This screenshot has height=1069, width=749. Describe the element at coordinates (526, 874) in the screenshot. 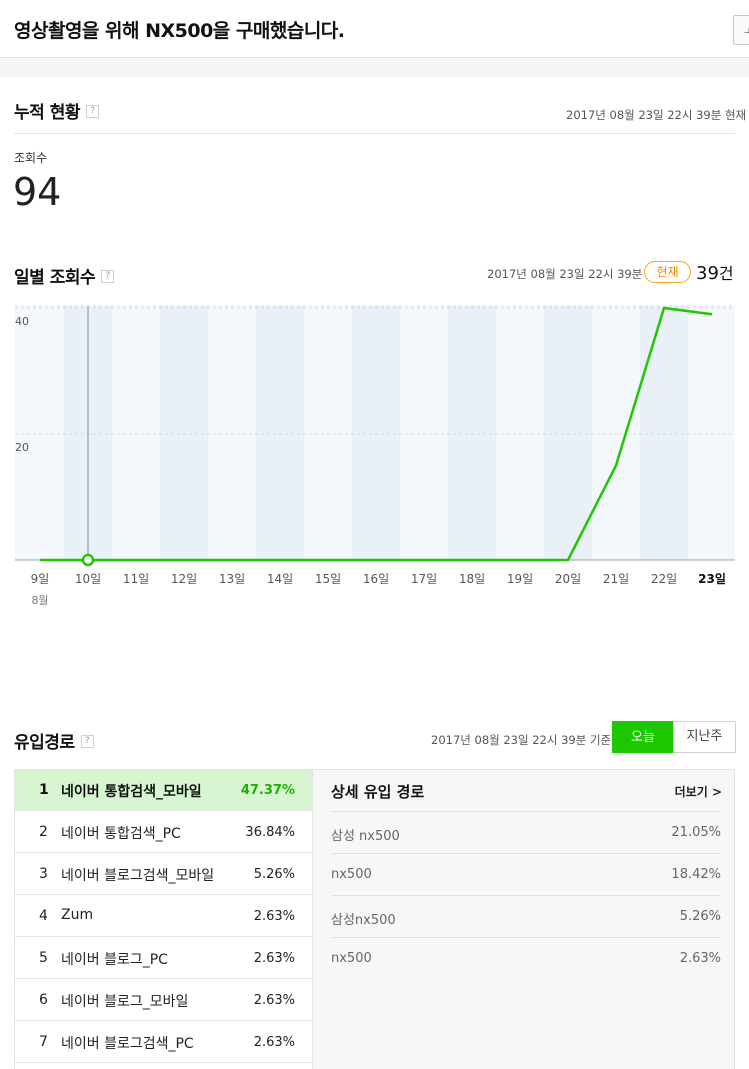

I see `detail-row: nx500 18.42%` at that location.